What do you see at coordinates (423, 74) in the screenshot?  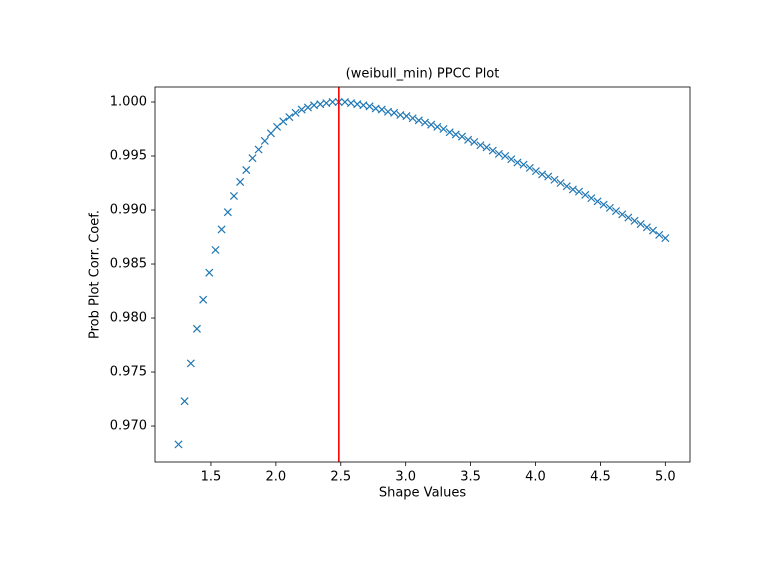 I see `chart-title: (weibull_min) PPCC Plot` at bounding box center [423, 74].